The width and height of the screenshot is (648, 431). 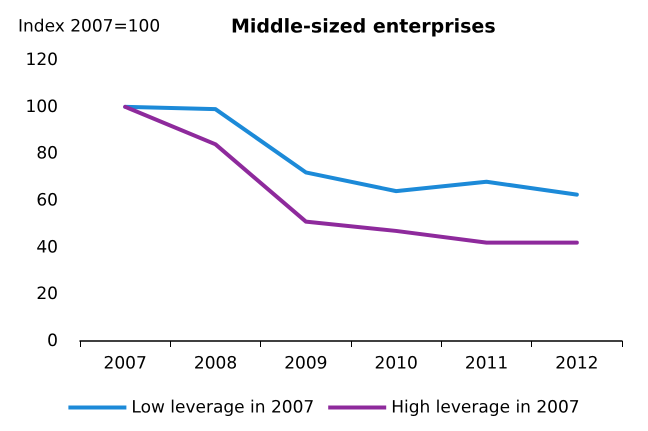 I want to click on y-tick-label: 40, so click(x=47, y=247).